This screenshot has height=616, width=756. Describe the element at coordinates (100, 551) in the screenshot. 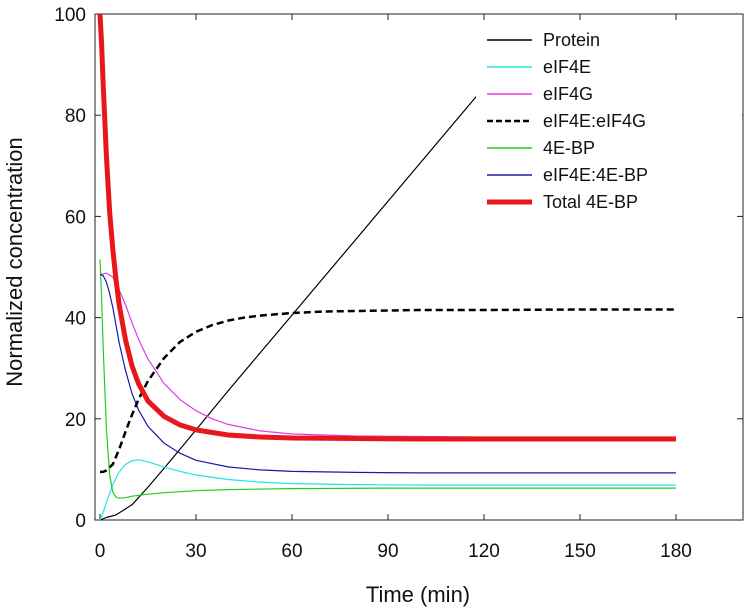

I see `x-tick-label: 0` at that location.